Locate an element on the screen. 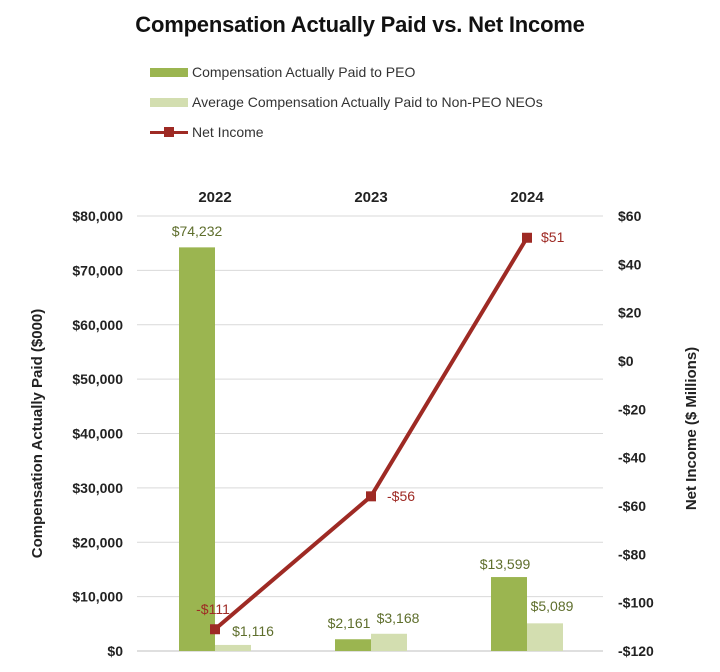  data-label-peo: $13,599 is located at coordinates (505, 564).